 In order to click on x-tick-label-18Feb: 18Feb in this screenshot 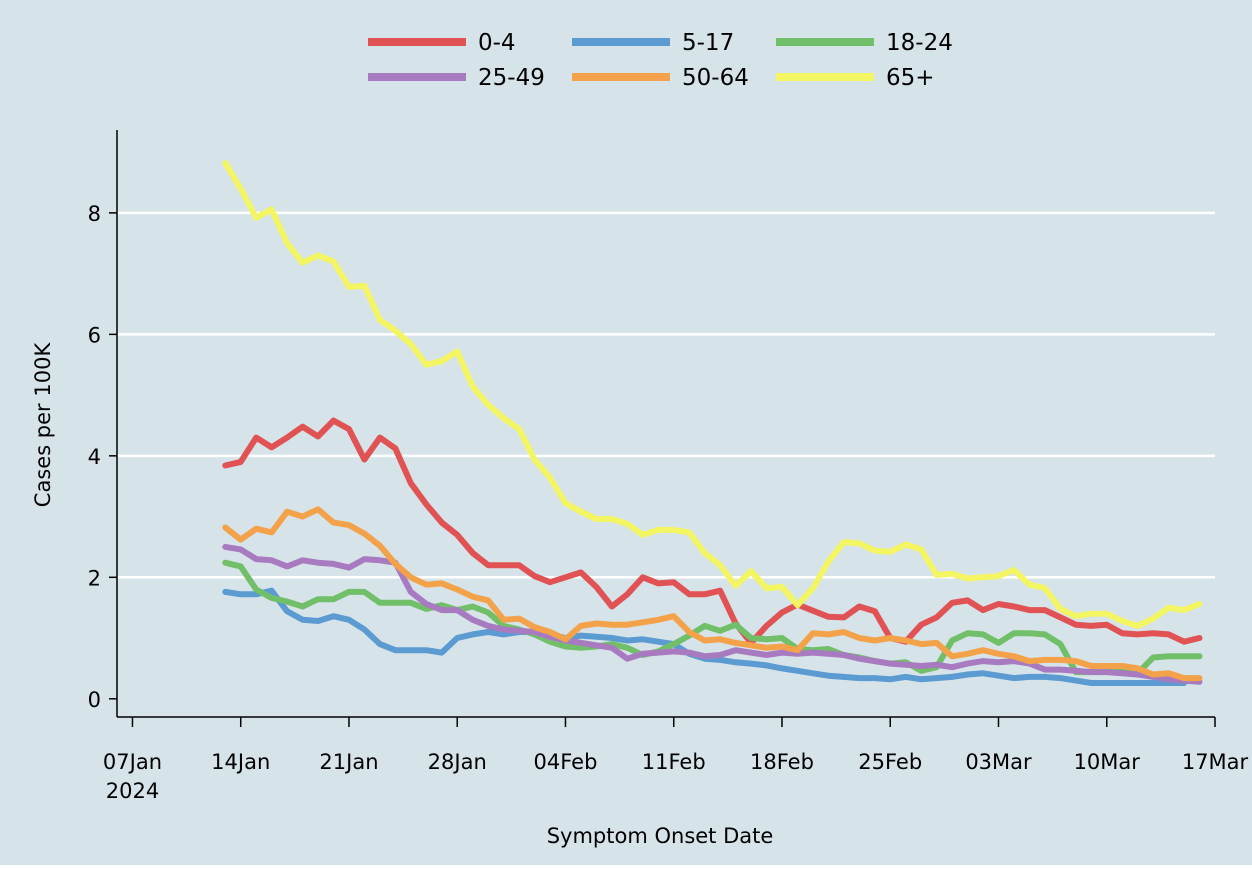, I will do `click(782, 762)`.